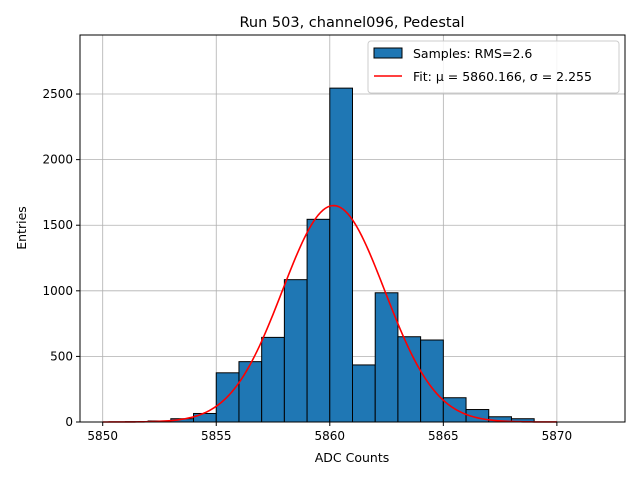 Image resolution: width=640 pixels, height=480 pixels. What do you see at coordinates (61, 356) in the screenshot?
I see `y-tick-label: 500` at bounding box center [61, 356].